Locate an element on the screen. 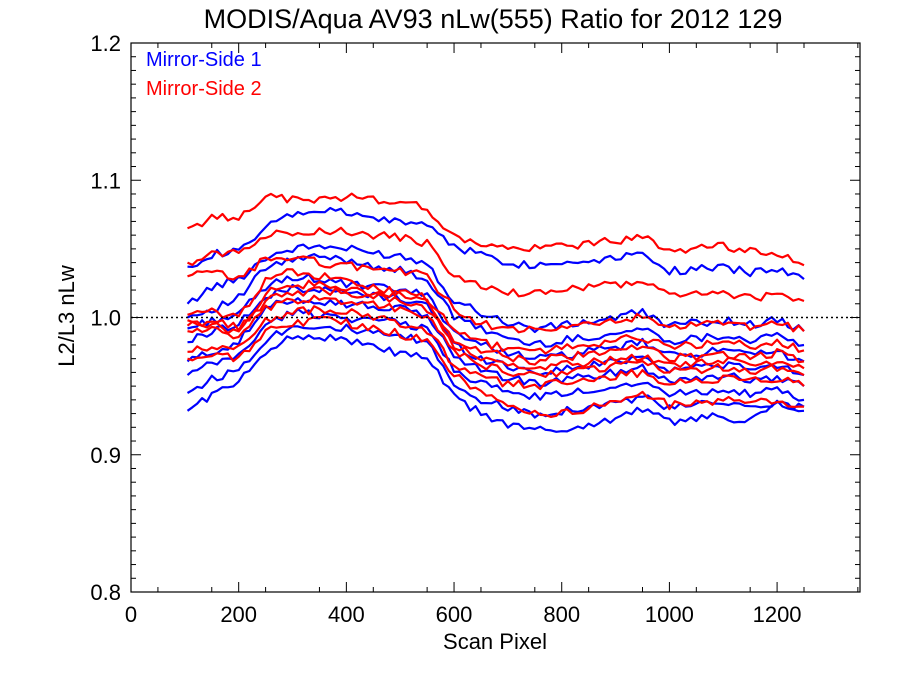  y-tick-label: 0.8 is located at coordinates (105, 592).